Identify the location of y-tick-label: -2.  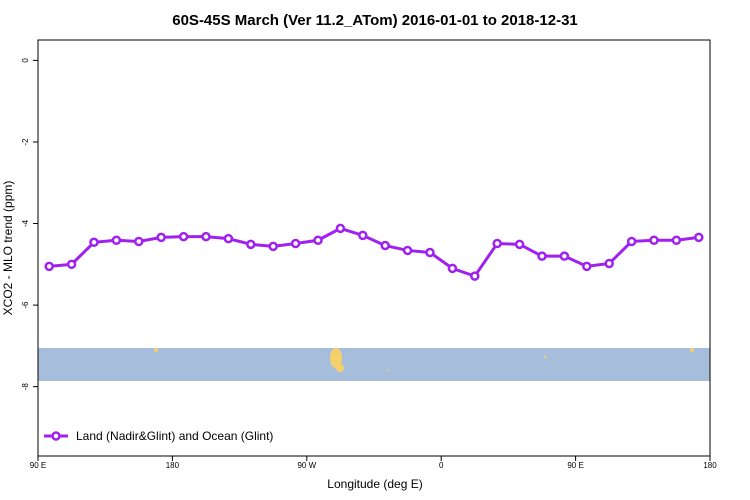
(25, 142).